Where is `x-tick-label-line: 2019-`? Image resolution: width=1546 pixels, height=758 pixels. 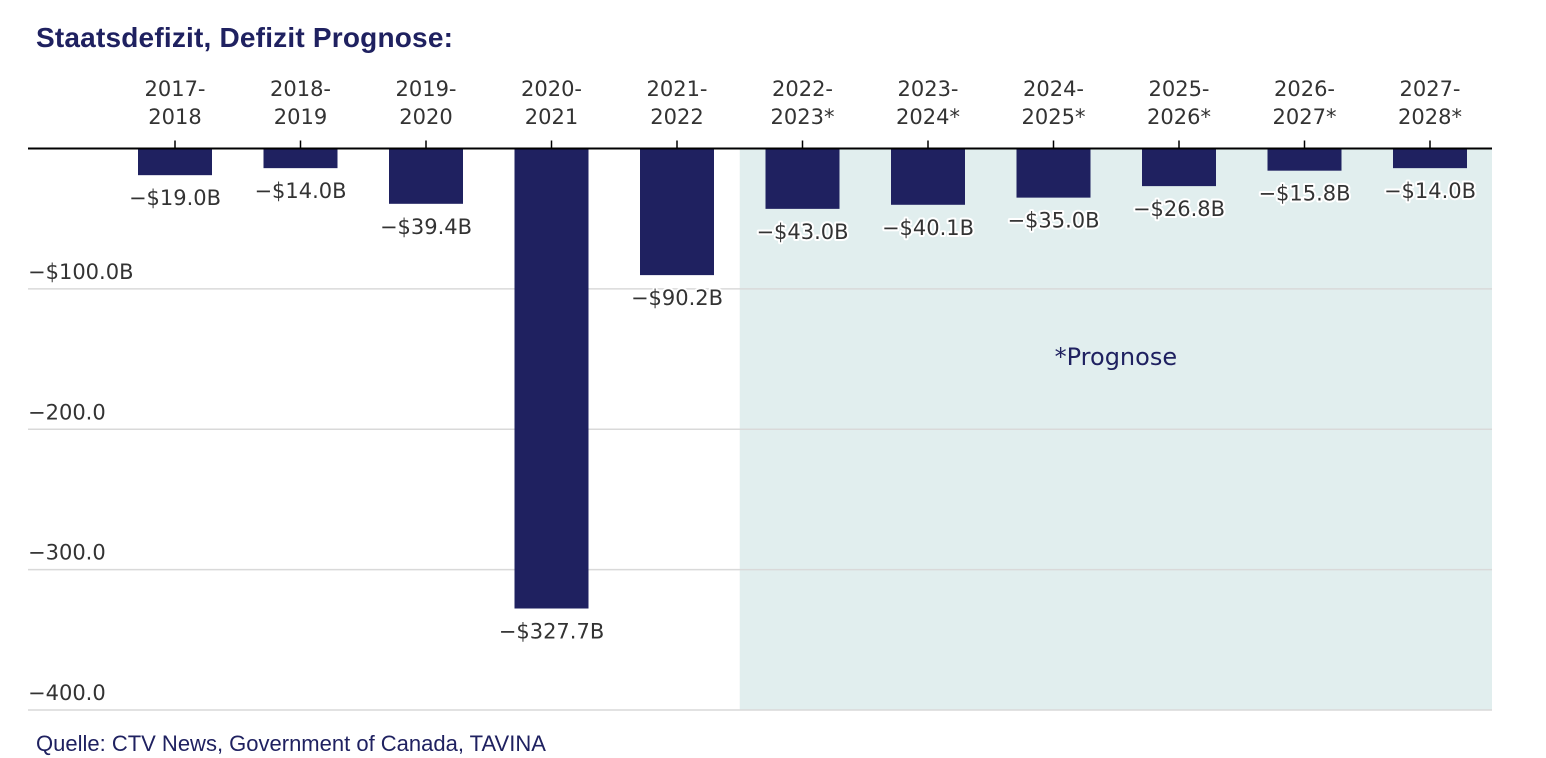
x-tick-label-line: 2019- is located at coordinates (425, 89).